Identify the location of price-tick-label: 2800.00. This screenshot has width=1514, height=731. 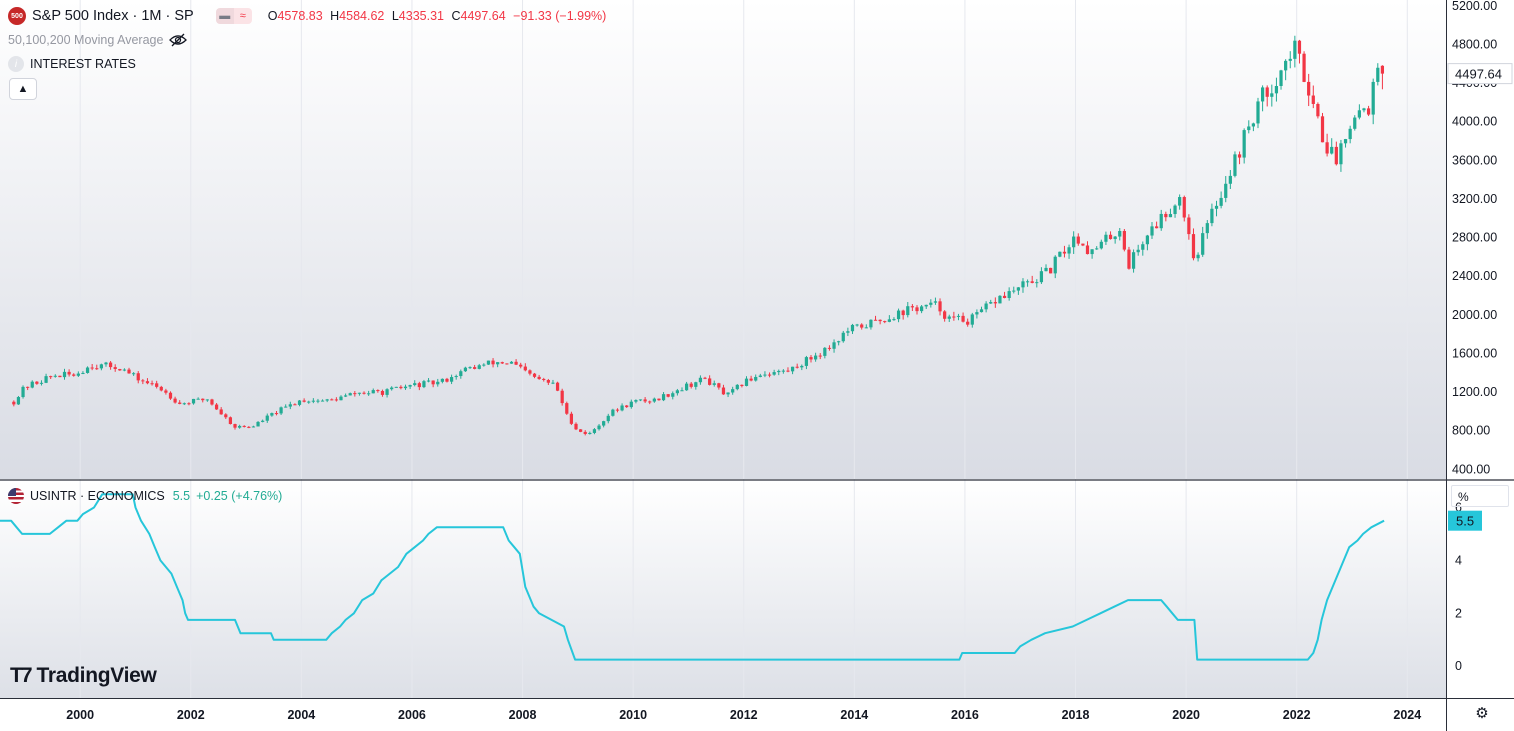
(1474, 238).